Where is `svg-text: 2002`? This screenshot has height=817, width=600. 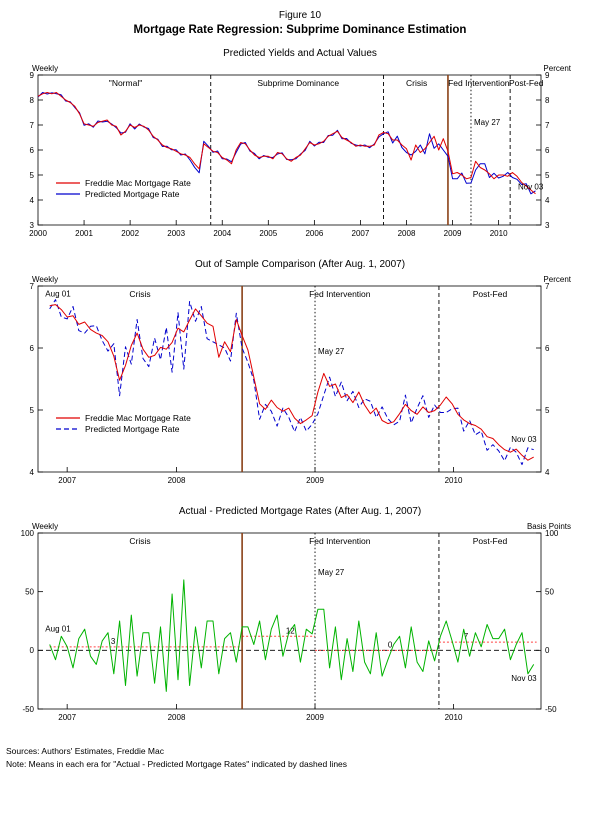 svg-text: 2002 is located at coordinates (130, 233).